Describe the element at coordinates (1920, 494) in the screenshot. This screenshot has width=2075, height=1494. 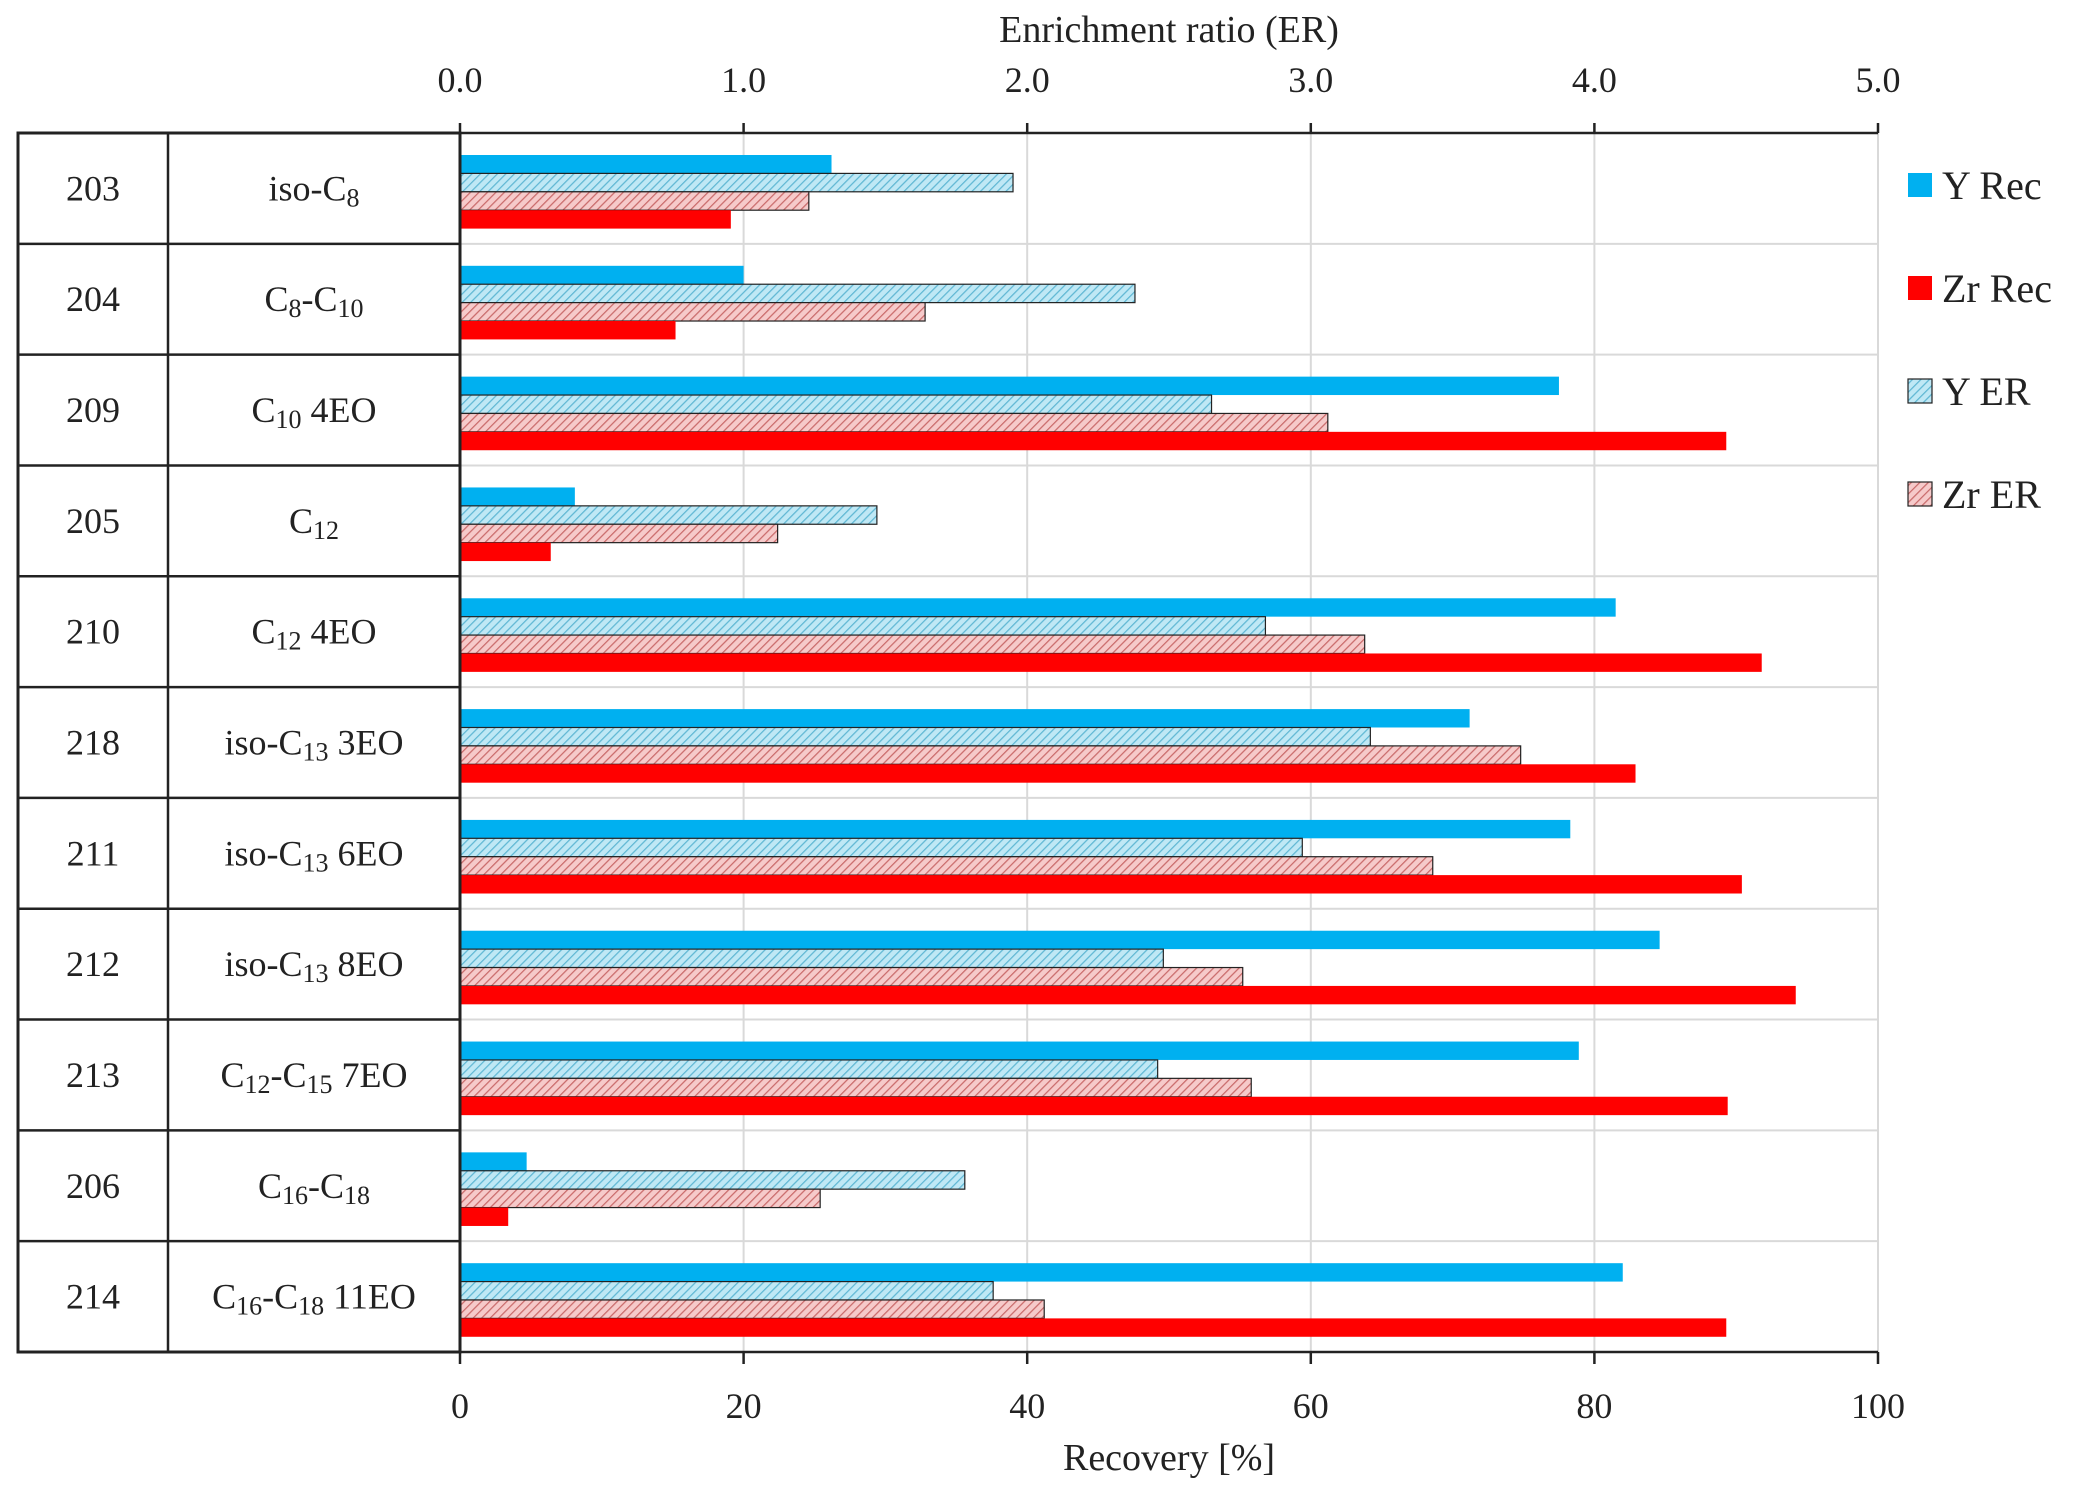
I see `legend-swatch-zr-er` at that location.